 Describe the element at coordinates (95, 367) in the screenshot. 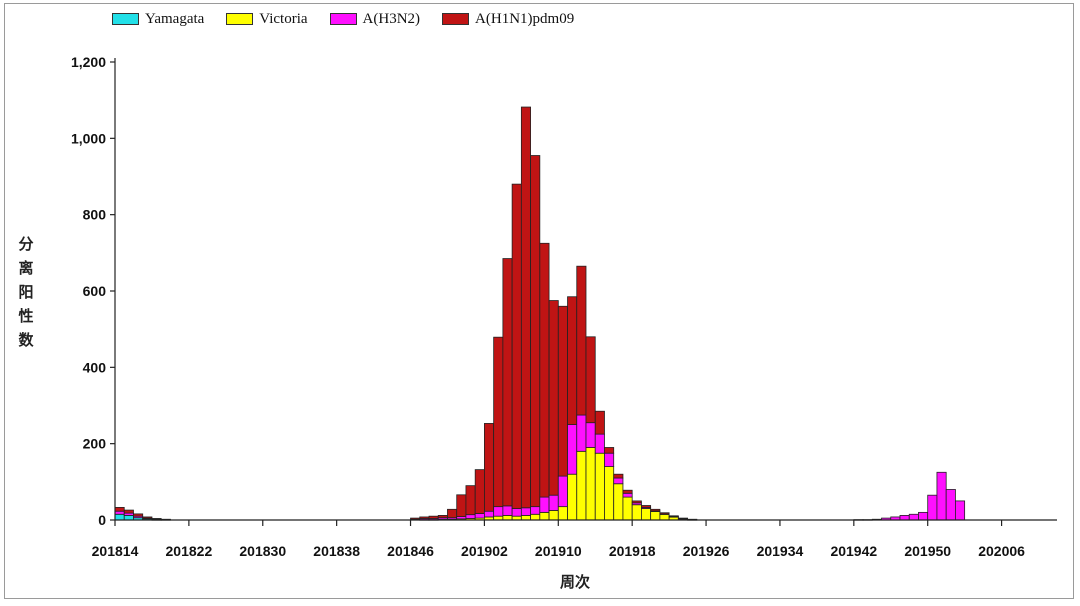

I see `y-tick-label: 400` at that location.